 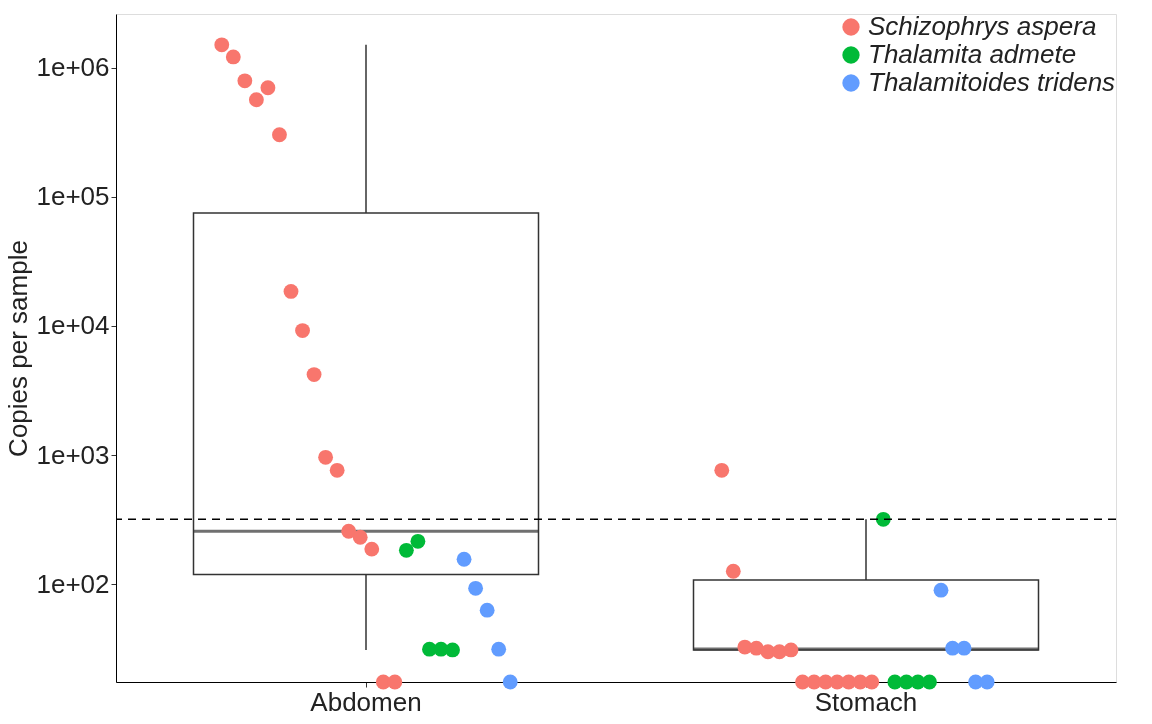 What do you see at coordinates (866, 701) in the screenshot?
I see `x-tick-label: Stomach` at bounding box center [866, 701].